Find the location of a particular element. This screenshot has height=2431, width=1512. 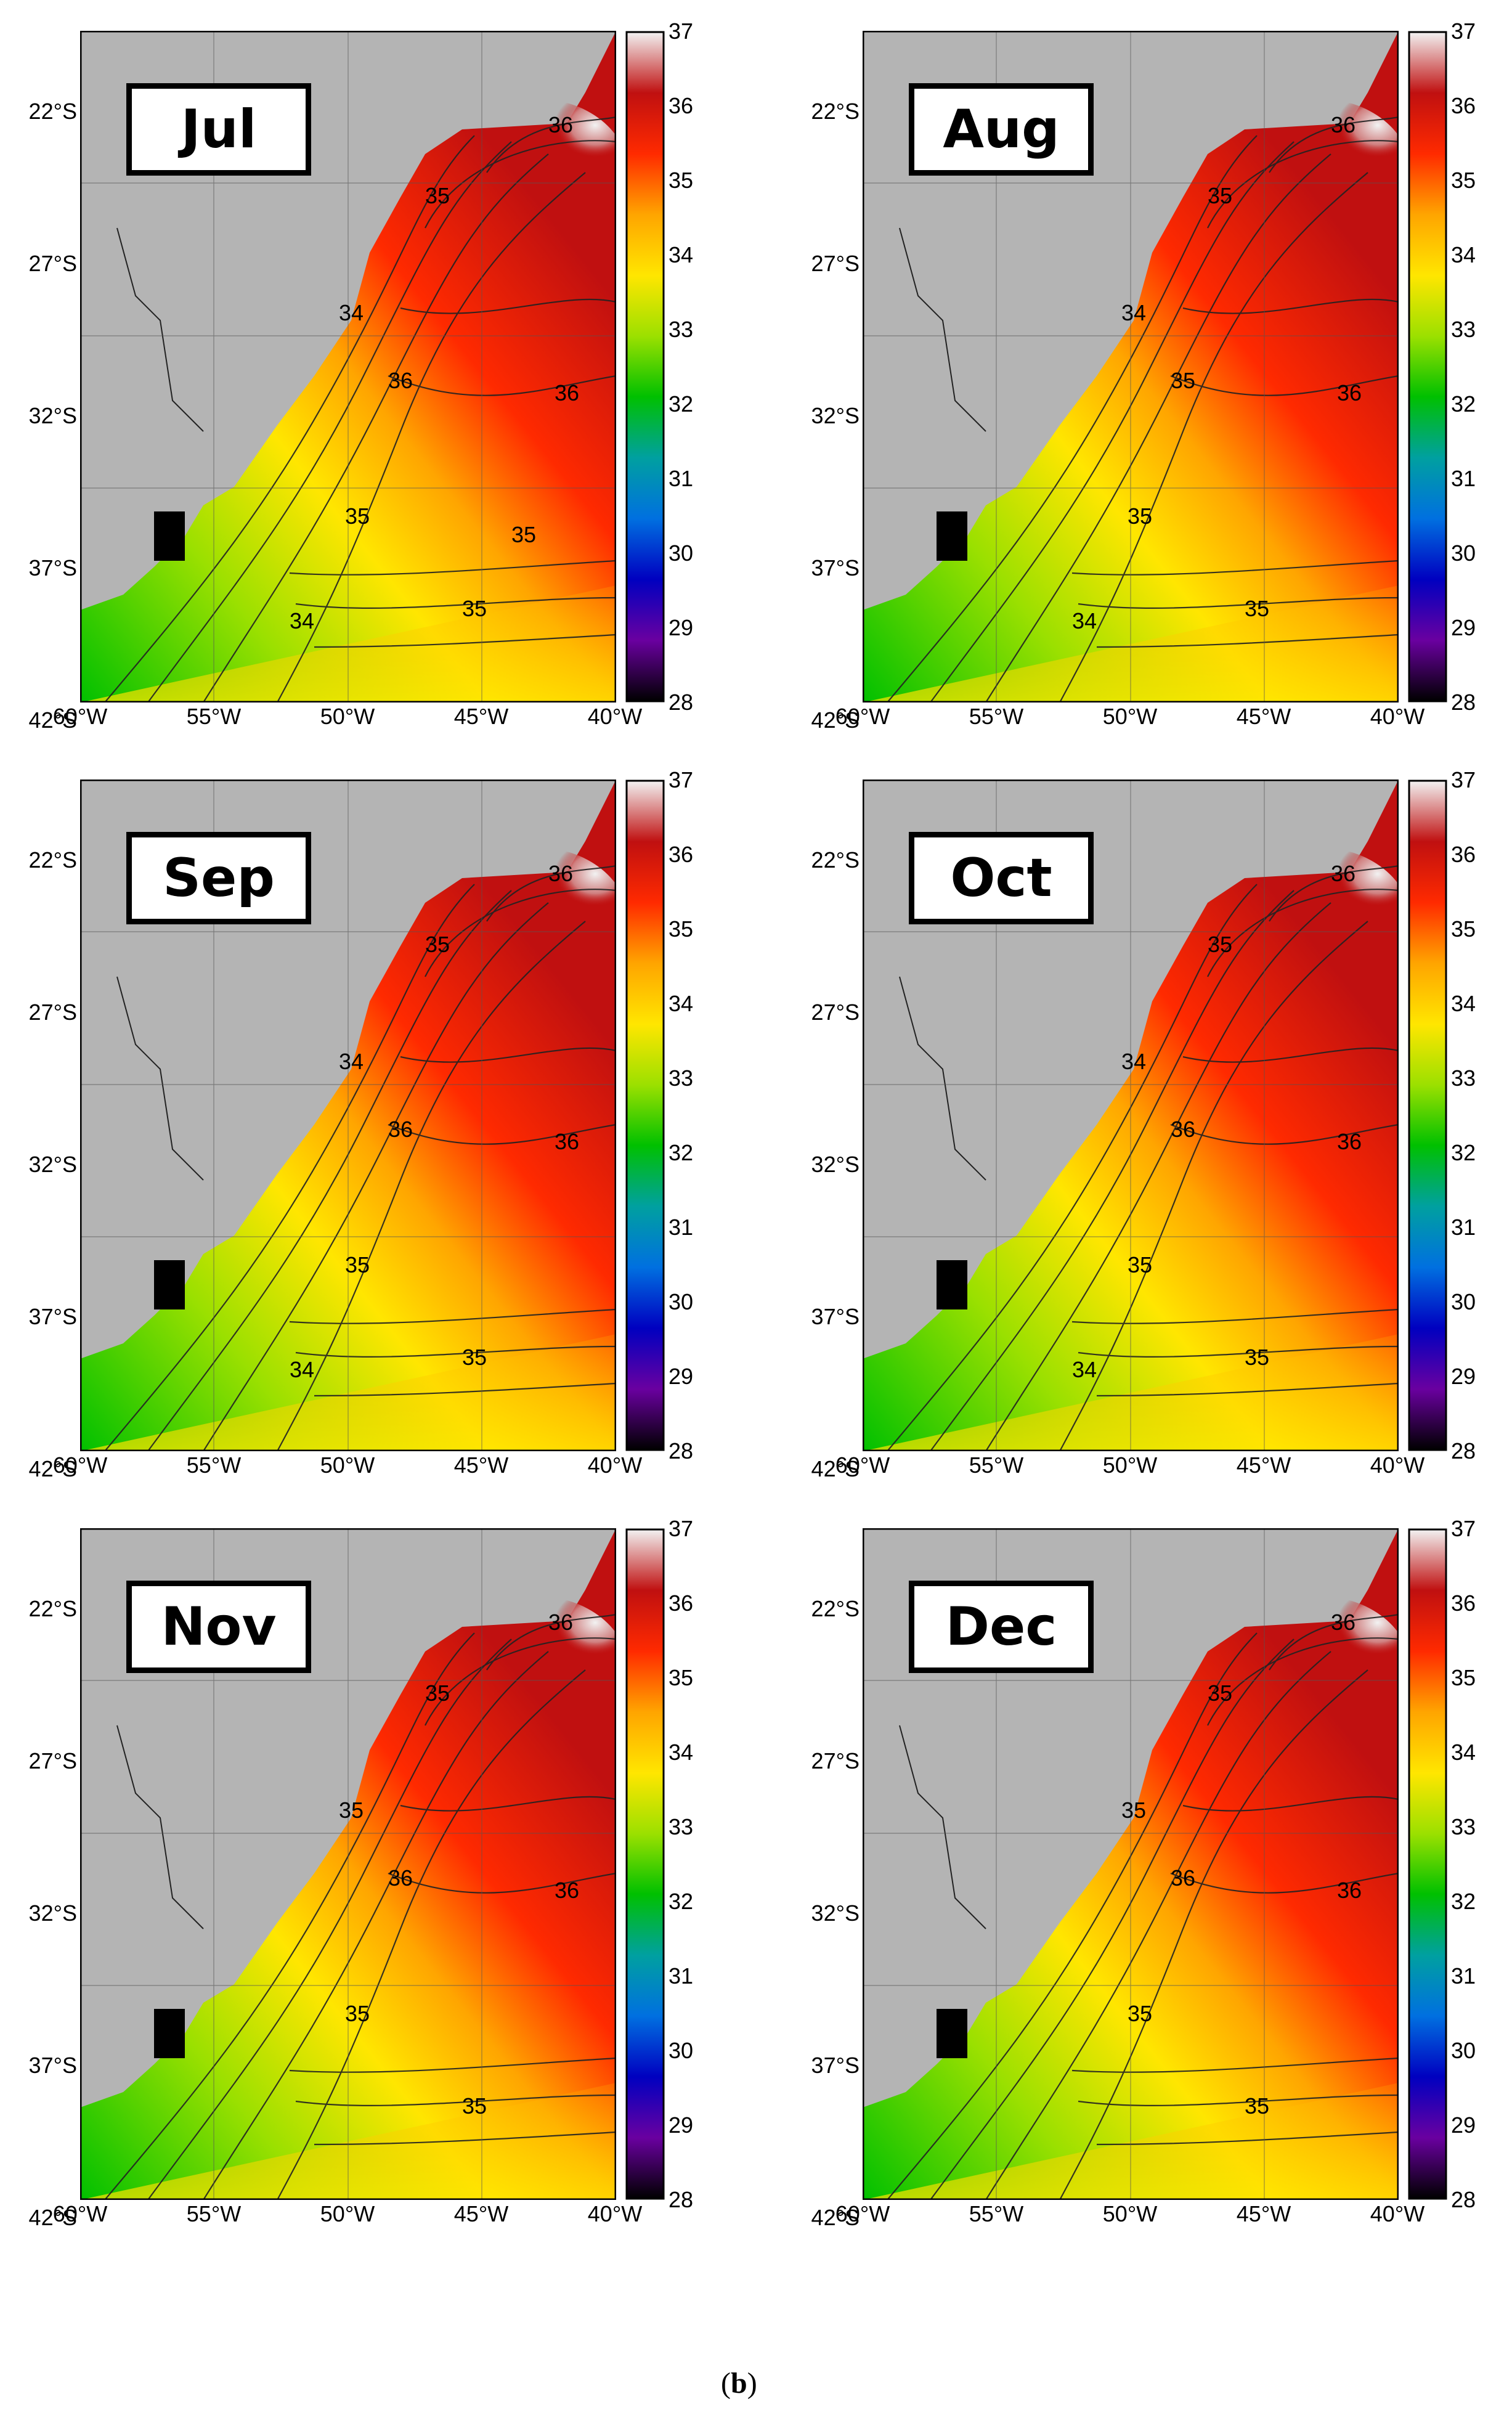

month-label: Nov is located at coordinates (218, 1627).